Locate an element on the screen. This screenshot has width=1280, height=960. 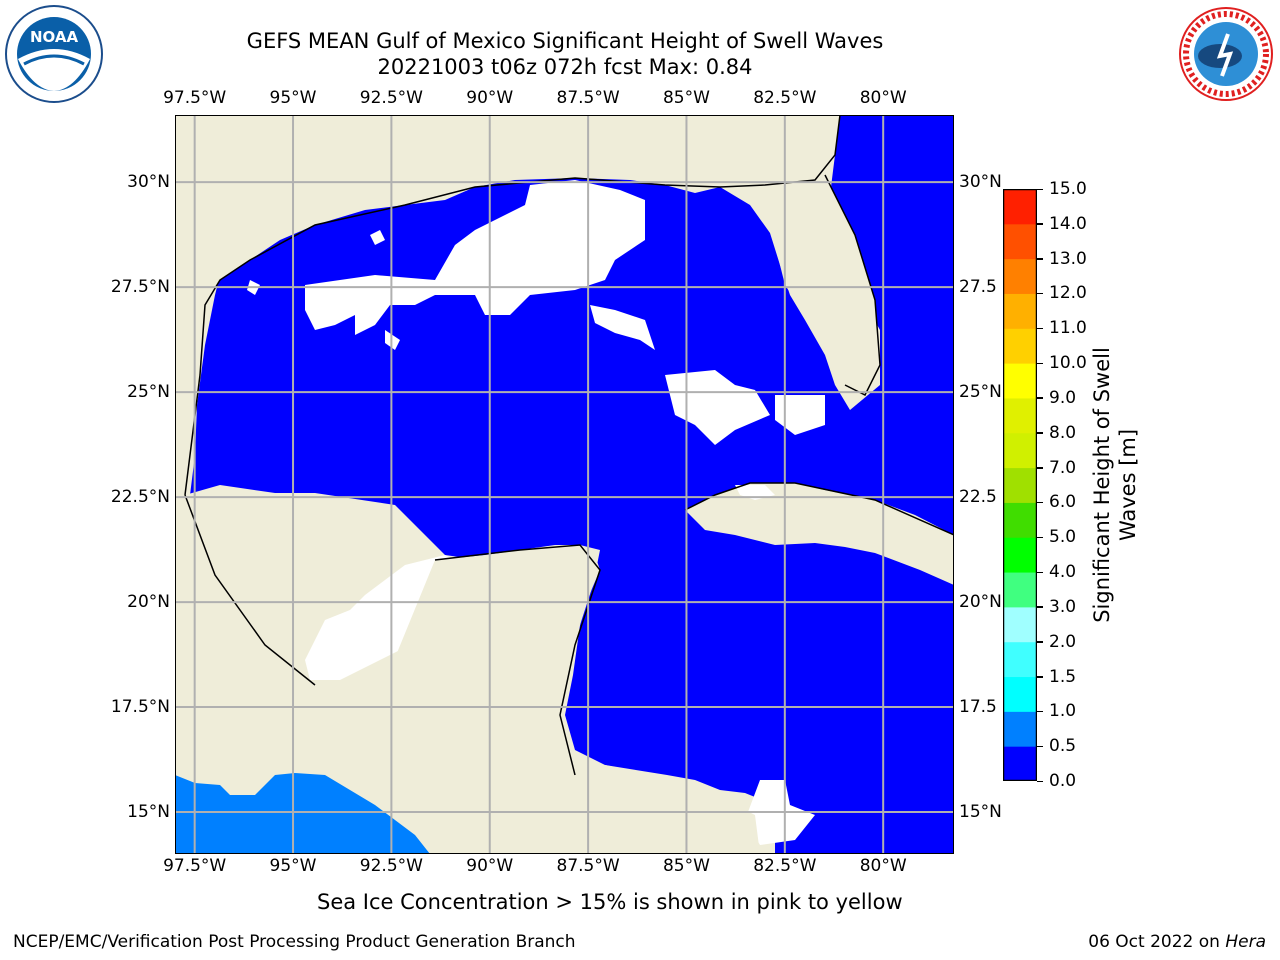
lat-tick-label-right: 15°N is located at coordinates (980, 812).